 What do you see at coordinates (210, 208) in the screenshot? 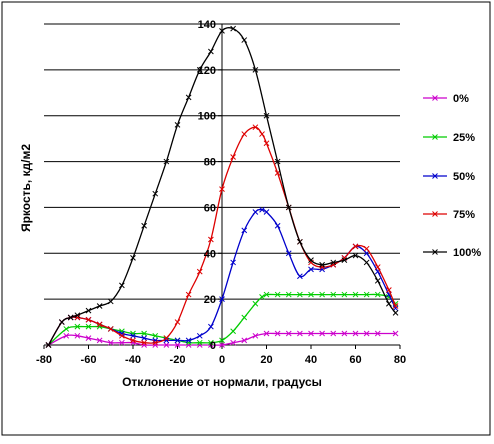
I see `y-tick-label-3: 60` at bounding box center [210, 208].